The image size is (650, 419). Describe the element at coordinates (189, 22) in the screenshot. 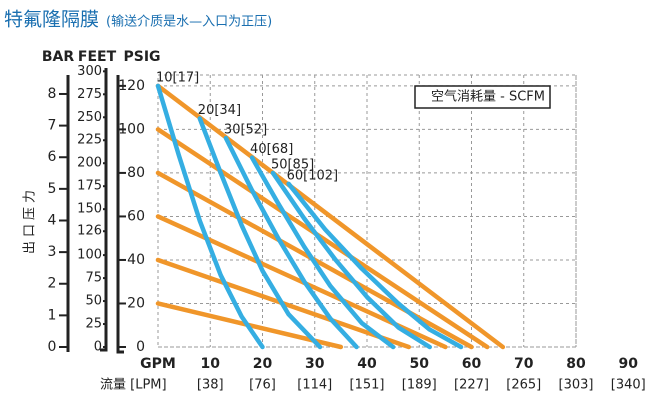

I see `chart-subtitle: (输送介质是水—入口为正压)` at that location.